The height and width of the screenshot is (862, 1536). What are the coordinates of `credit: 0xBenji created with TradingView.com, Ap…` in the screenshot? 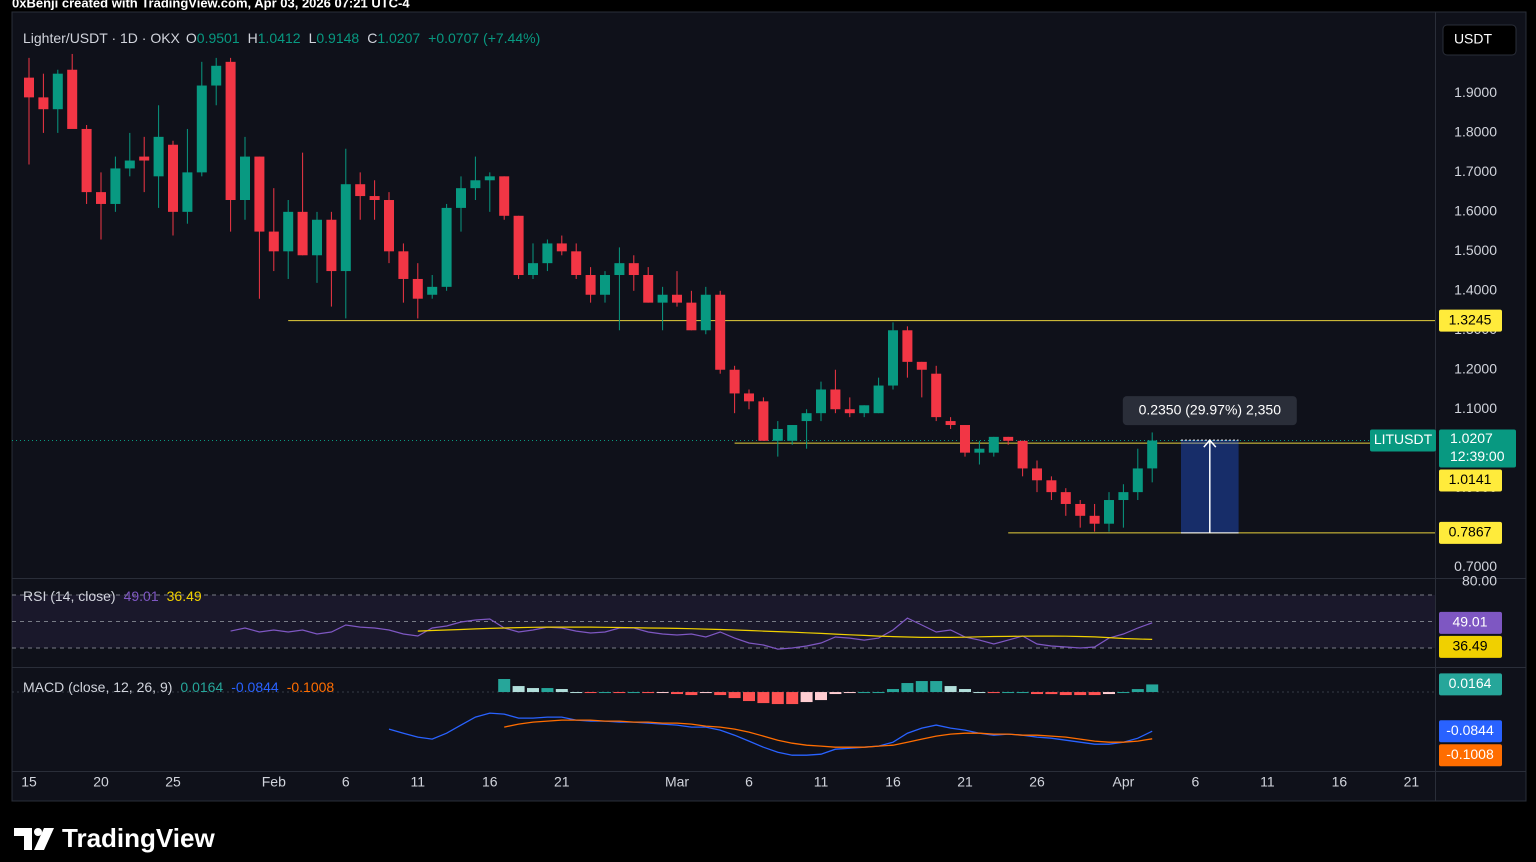 It's located at (211, 5).